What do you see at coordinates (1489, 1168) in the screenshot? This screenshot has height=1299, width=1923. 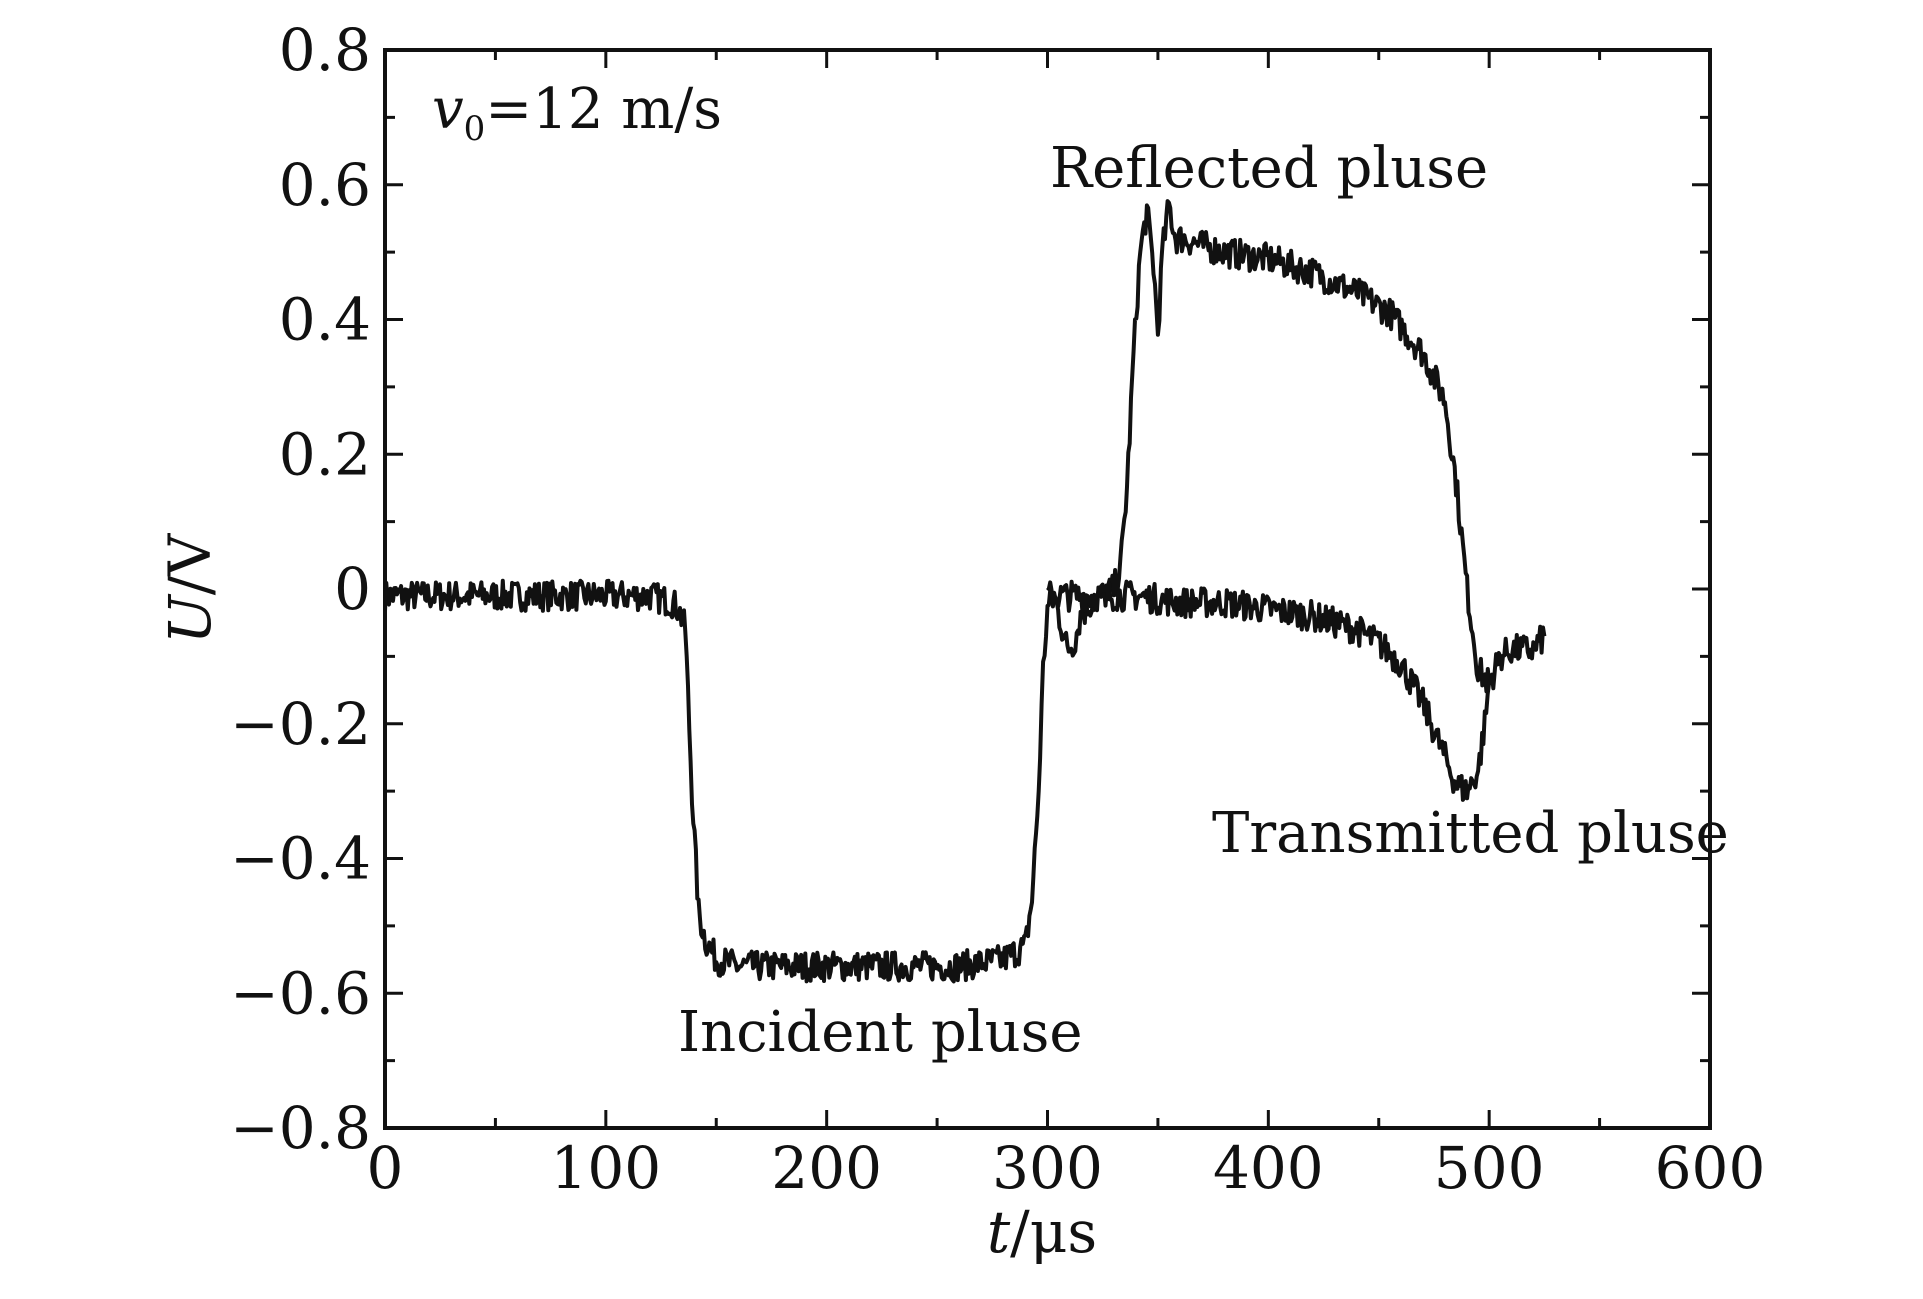 I see `x-tick-label: 500` at bounding box center [1489, 1168].